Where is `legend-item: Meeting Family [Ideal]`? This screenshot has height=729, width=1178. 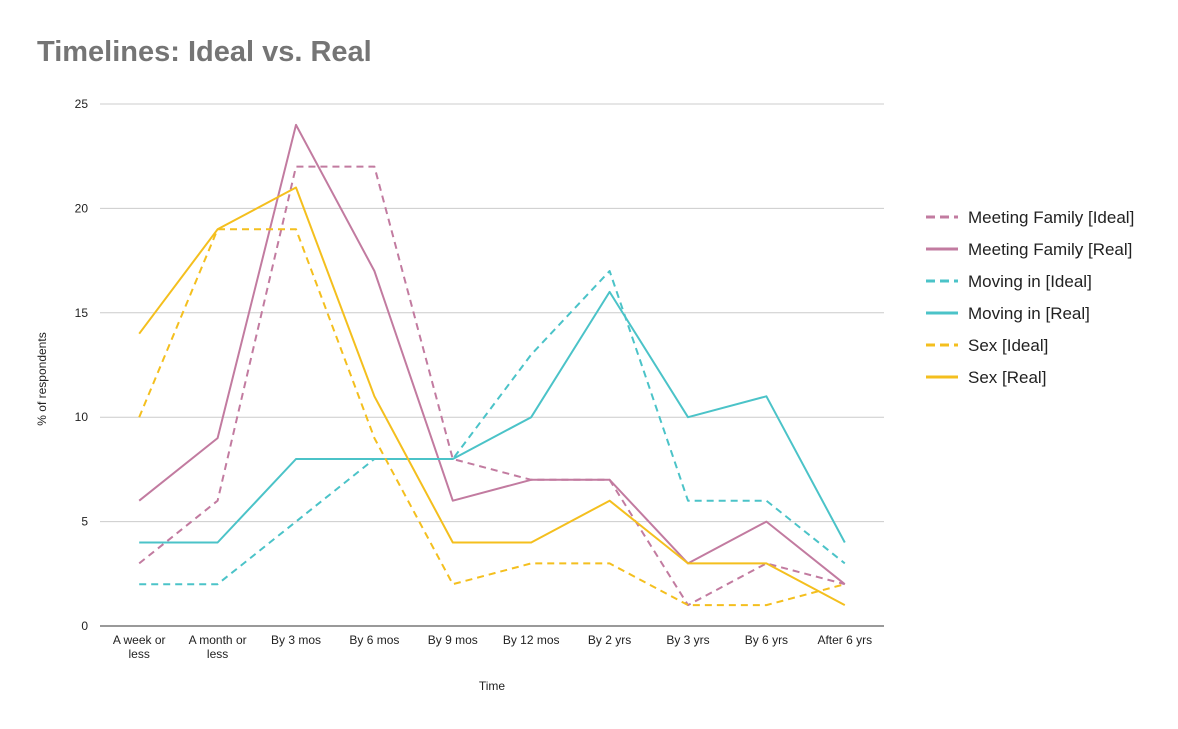
legend-item: Meeting Family [Ideal] is located at coordinates (1030, 217).